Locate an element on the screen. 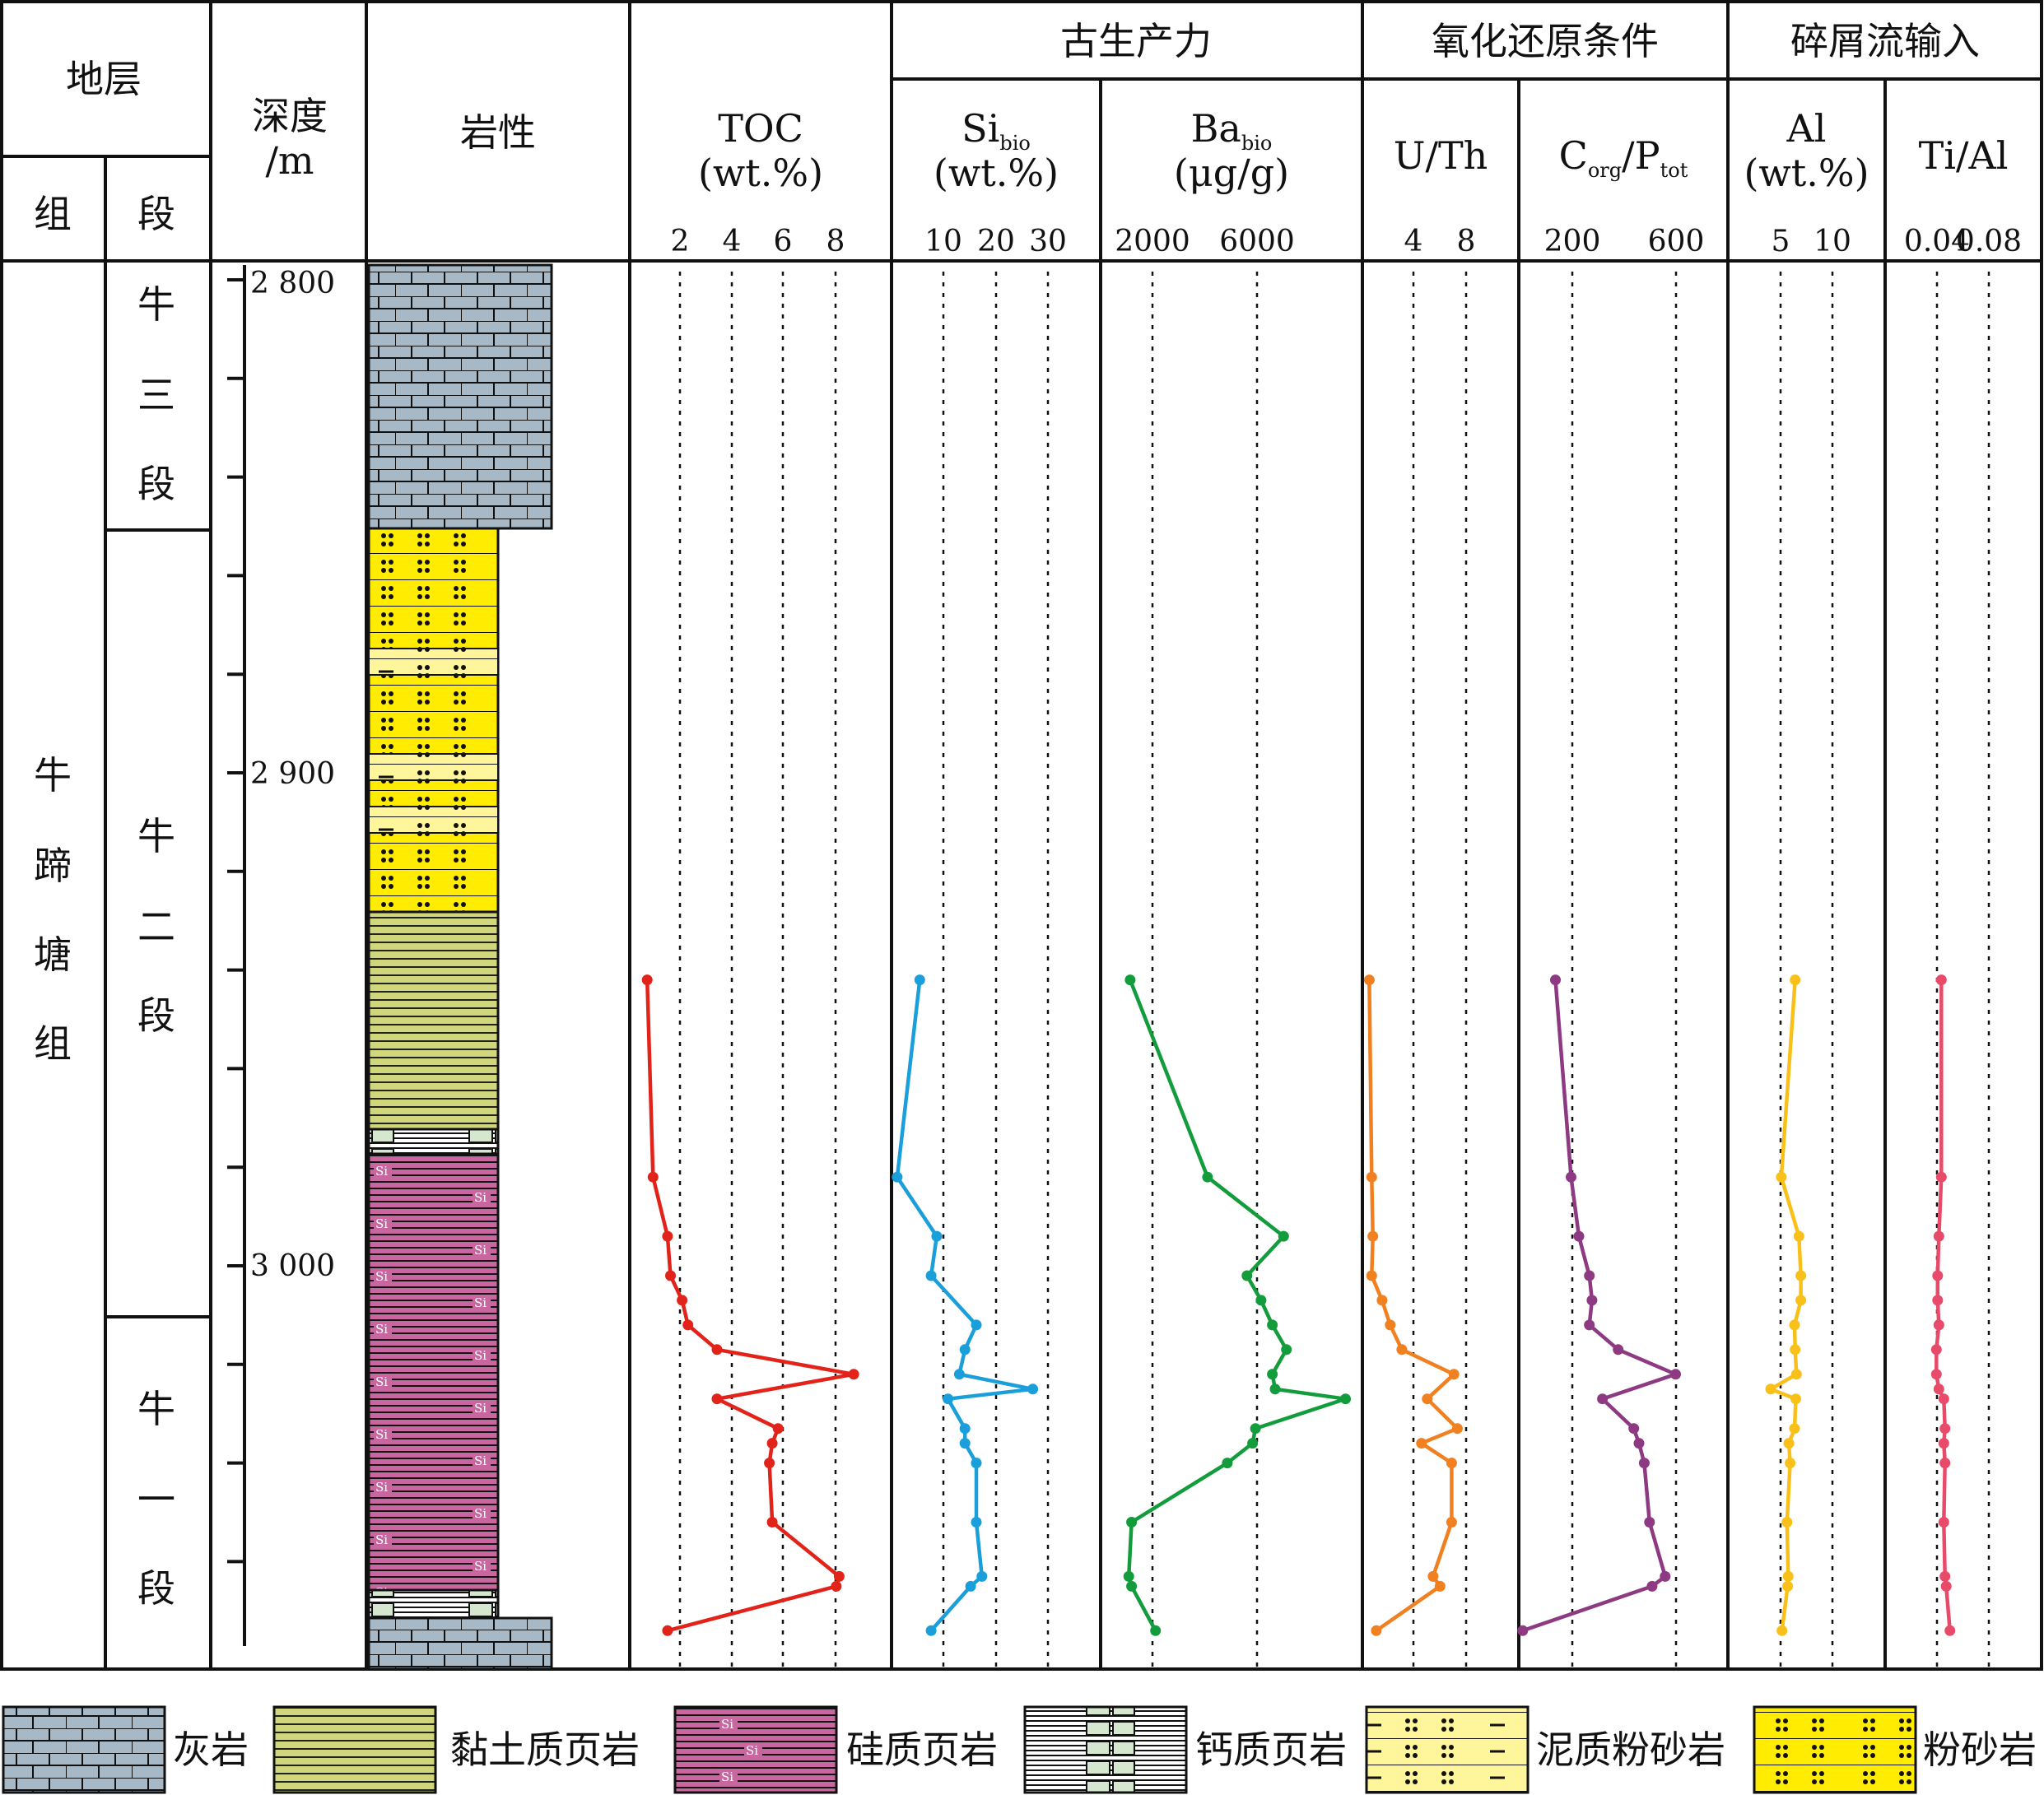  panel-unit-si_bio: (wt.%) is located at coordinates (996, 173).